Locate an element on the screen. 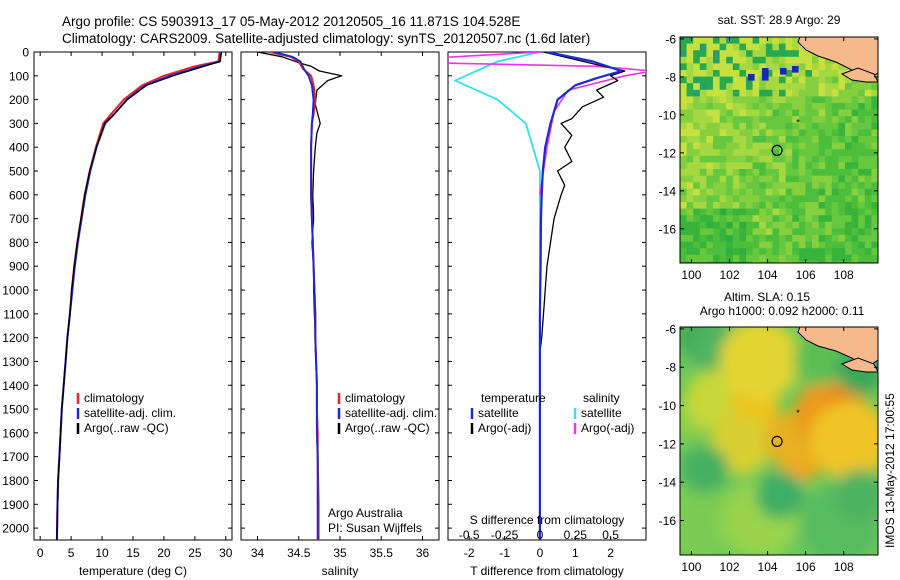 This screenshot has width=900, height=580. depth-tick-label: 1600 is located at coordinates (15, 433).